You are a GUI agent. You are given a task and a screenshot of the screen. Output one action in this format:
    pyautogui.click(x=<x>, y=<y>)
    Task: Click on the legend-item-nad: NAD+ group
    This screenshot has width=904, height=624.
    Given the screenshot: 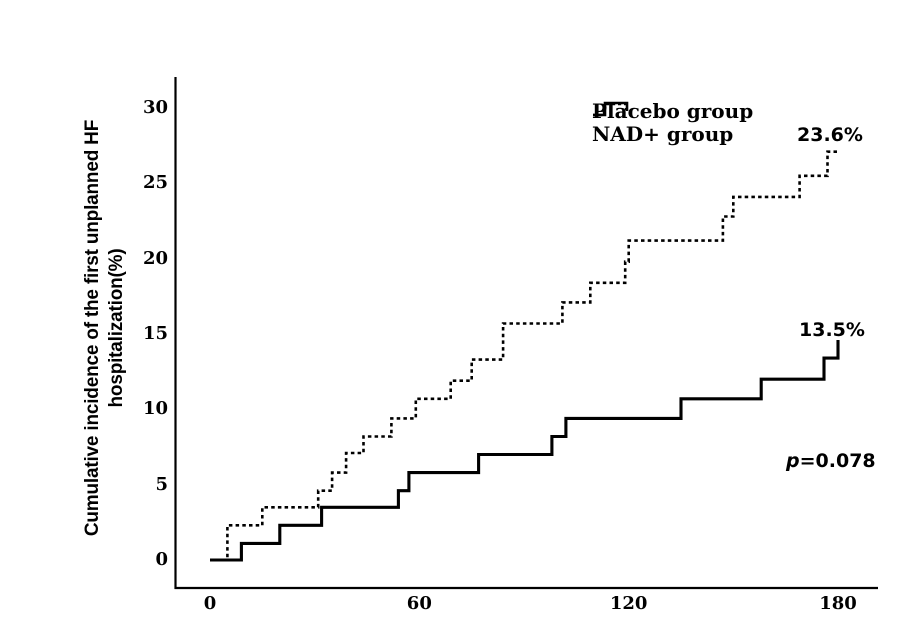 What is the action you would take?
    pyautogui.click(x=672, y=123)
    